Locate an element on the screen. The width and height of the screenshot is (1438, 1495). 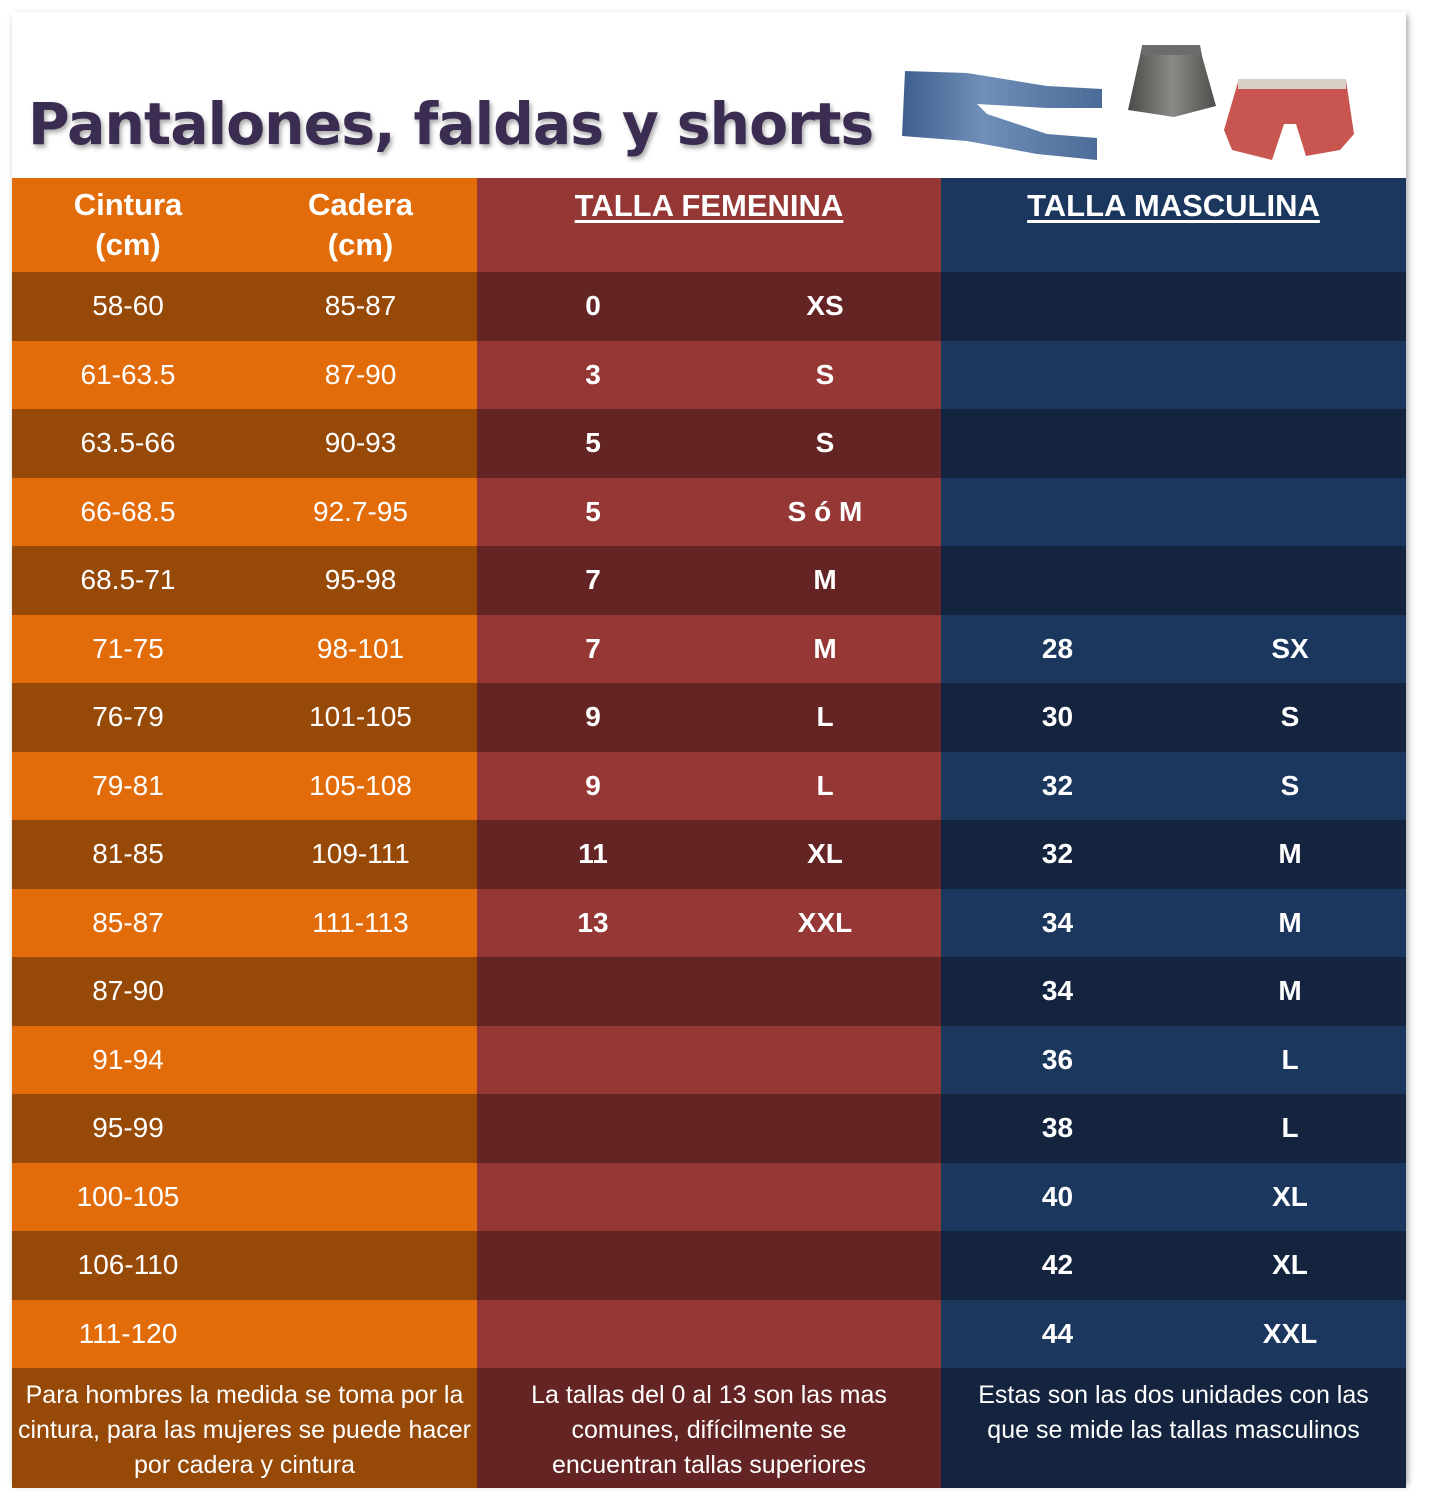
cell-fem-num: 13 is located at coordinates (593, 922).